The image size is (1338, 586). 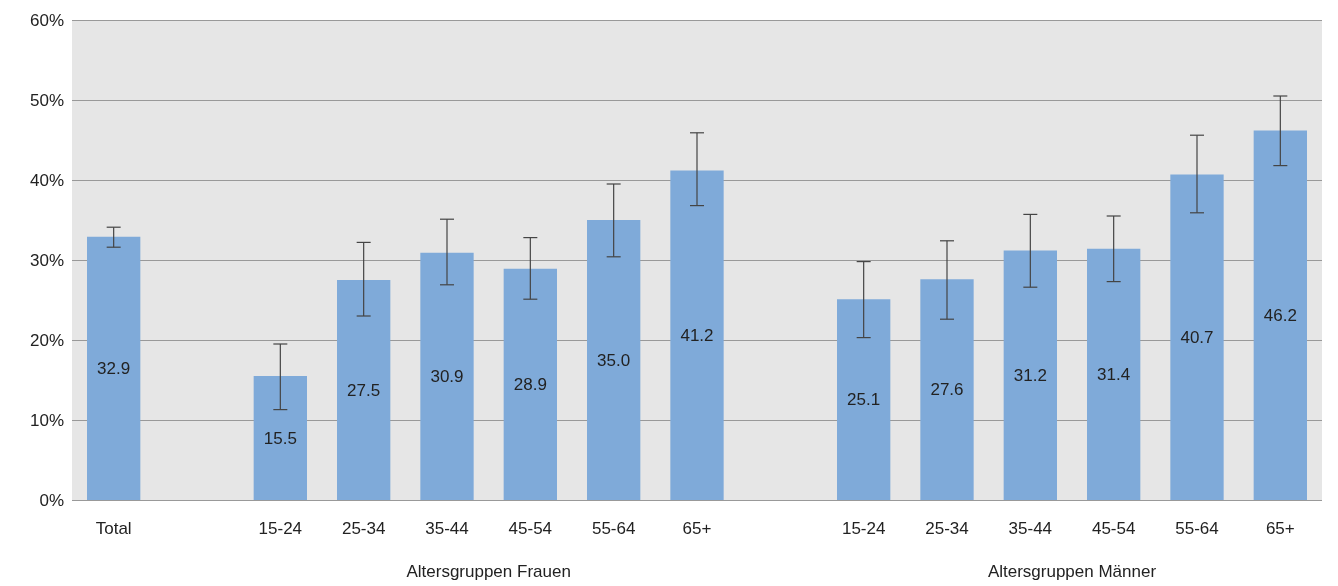 What do you see at coordinates (46, 180) in the screenshot?
I see `y-tick-label: 40%` at bounding box center [46, 180].